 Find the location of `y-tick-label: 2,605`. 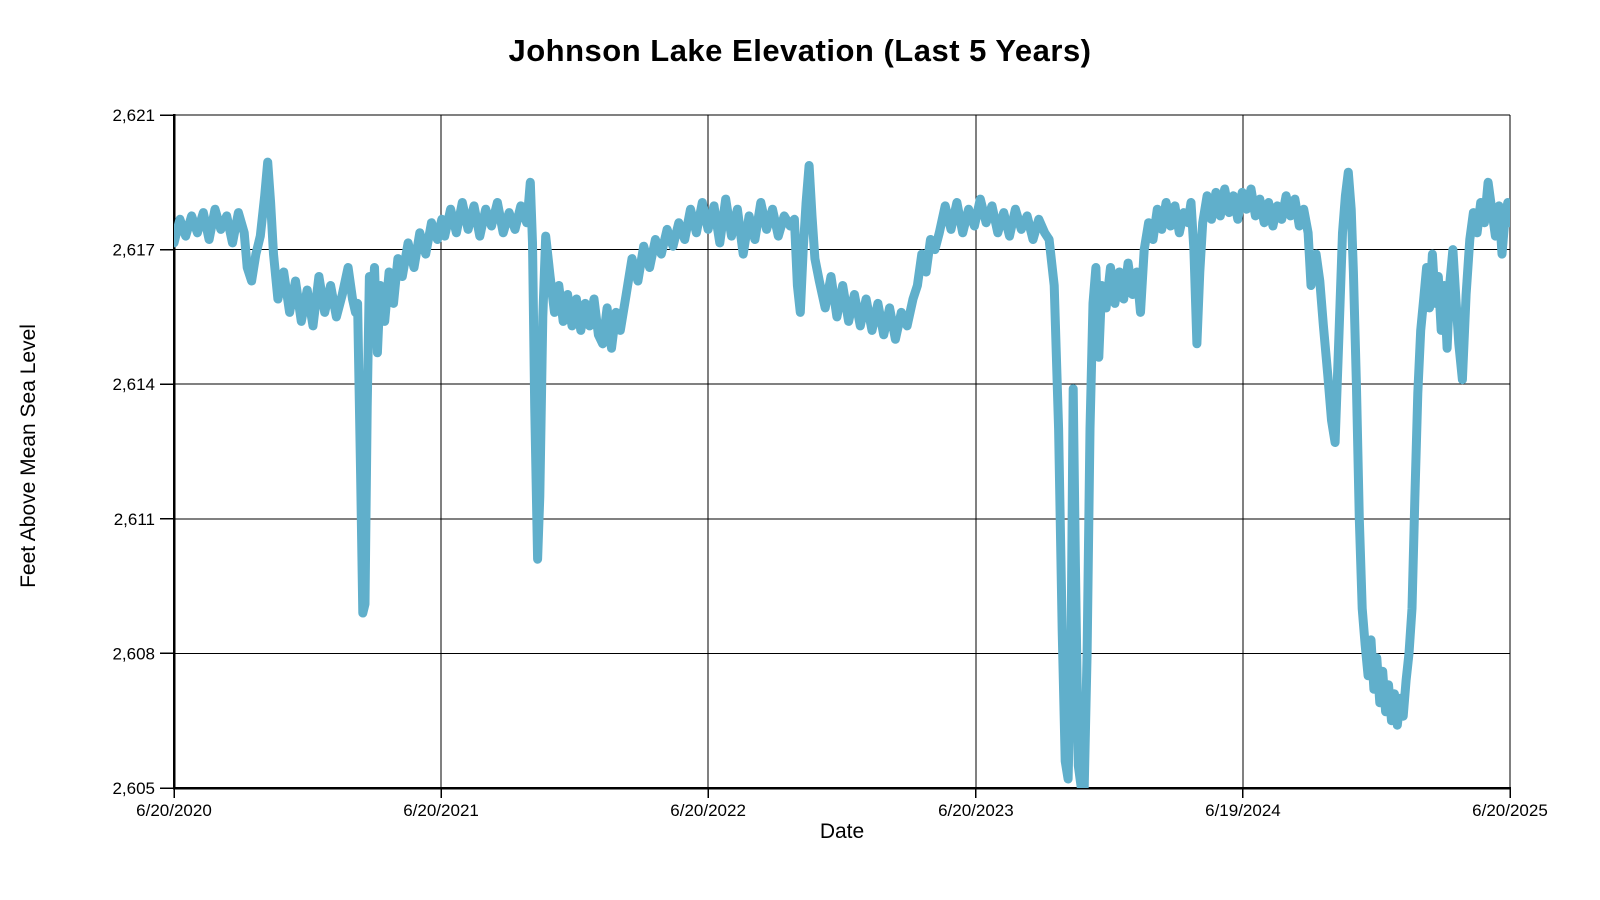

y-tick-label: 2,605 is located at coordinates (133, 788).